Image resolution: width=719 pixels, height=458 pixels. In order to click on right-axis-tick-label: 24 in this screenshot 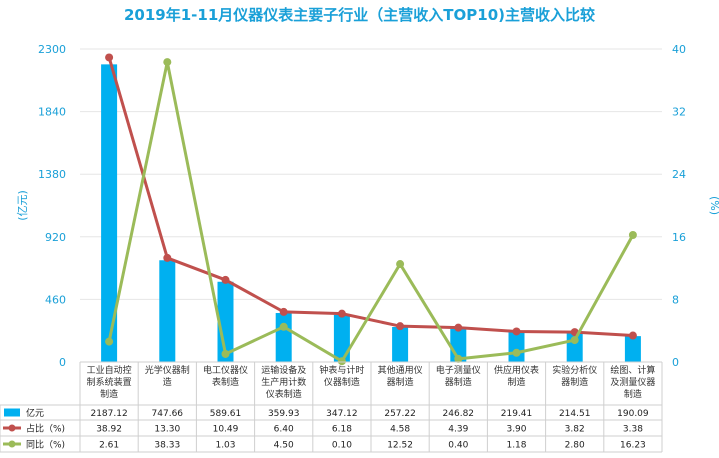, I will do `click(679, 174)`.